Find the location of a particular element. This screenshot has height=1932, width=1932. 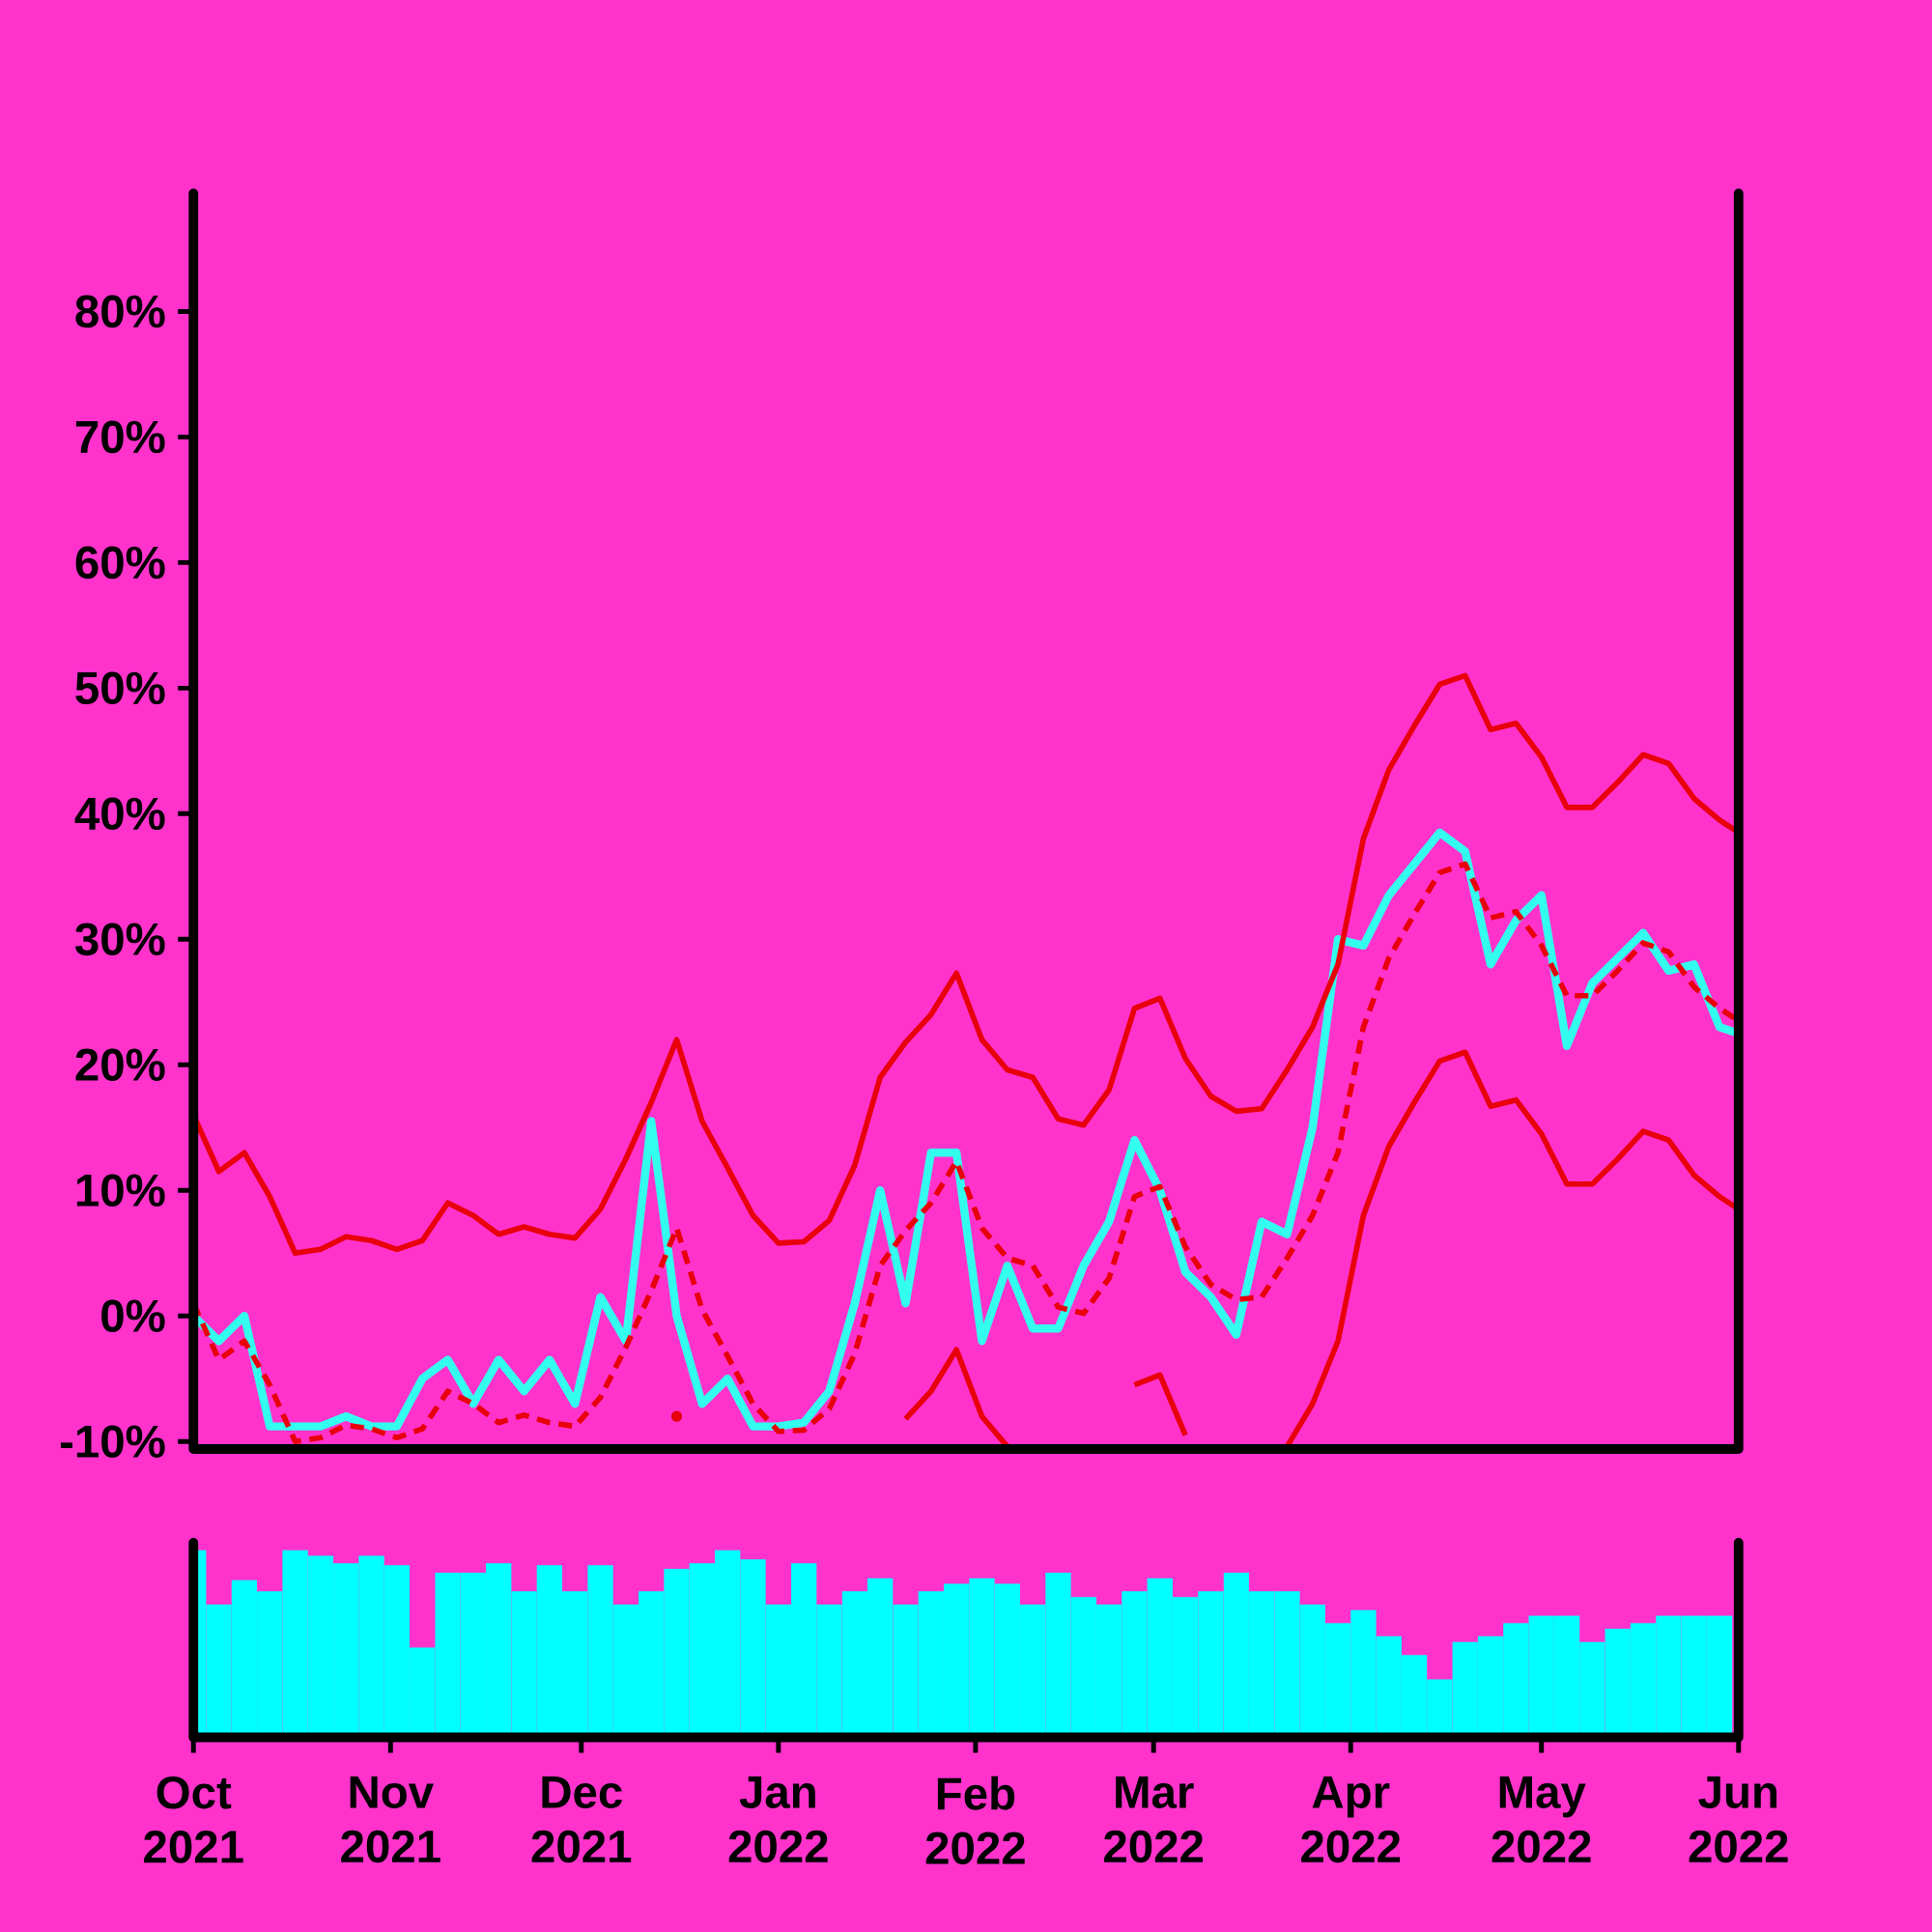

x-tick-label: Nov 2021 is located at coordinates (390, 1819).